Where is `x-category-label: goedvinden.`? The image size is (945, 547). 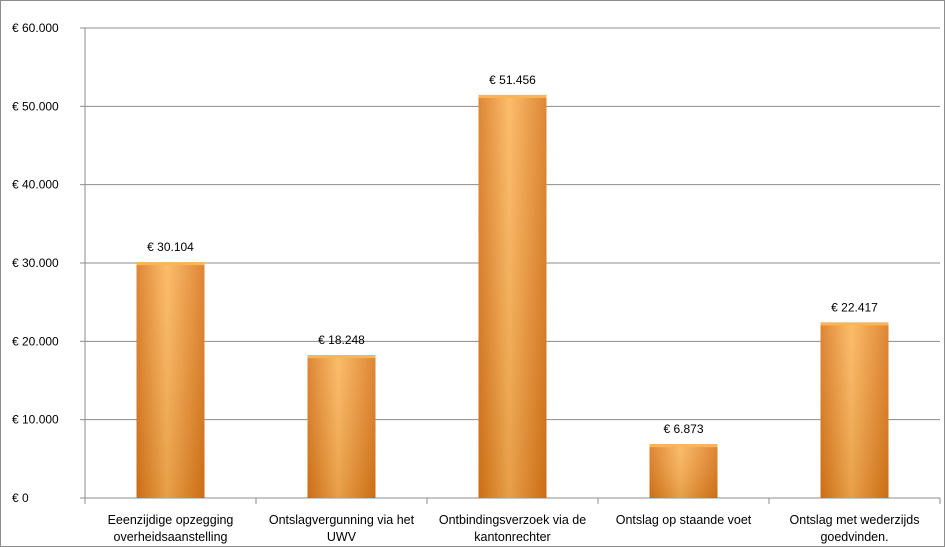
x-category-label: goedvinden. is located at coordinates (854, 537).